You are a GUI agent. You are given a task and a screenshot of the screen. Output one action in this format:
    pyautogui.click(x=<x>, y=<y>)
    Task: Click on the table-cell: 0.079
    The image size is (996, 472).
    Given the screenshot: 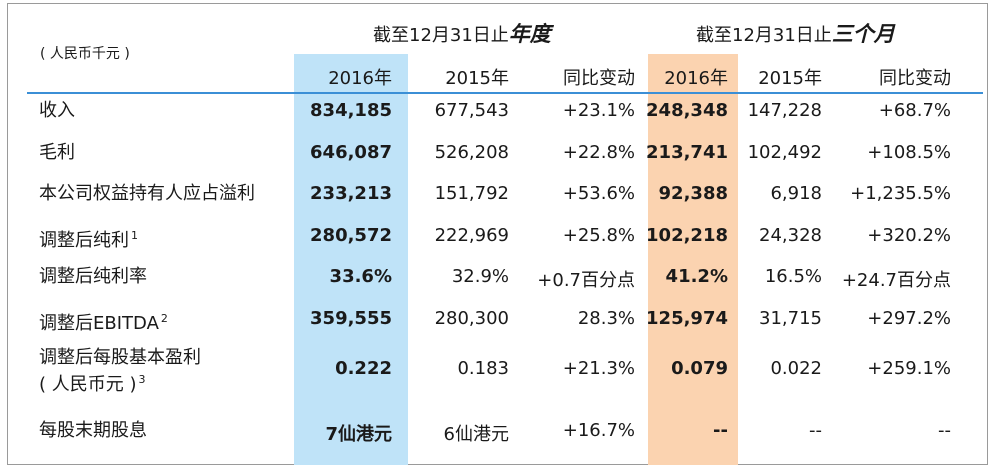 What is the action you would take?
    pyautogui.click(x=699, y=368)
    